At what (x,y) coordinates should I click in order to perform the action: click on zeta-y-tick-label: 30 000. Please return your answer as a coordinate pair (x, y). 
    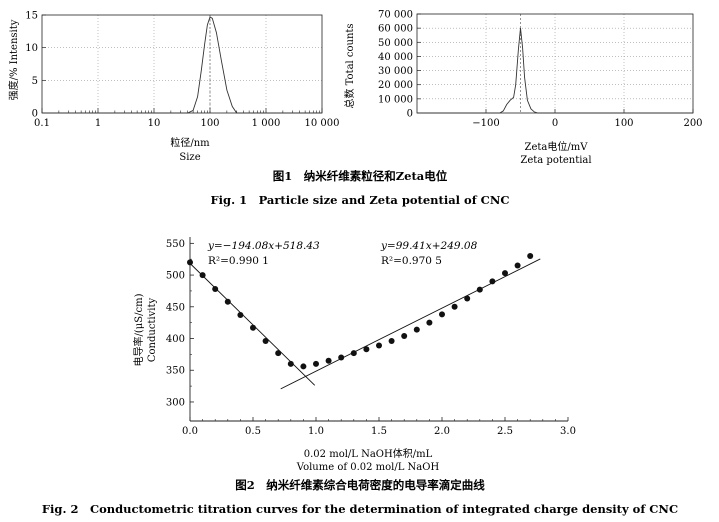
    Looking at the image, I should click on (395, 71).